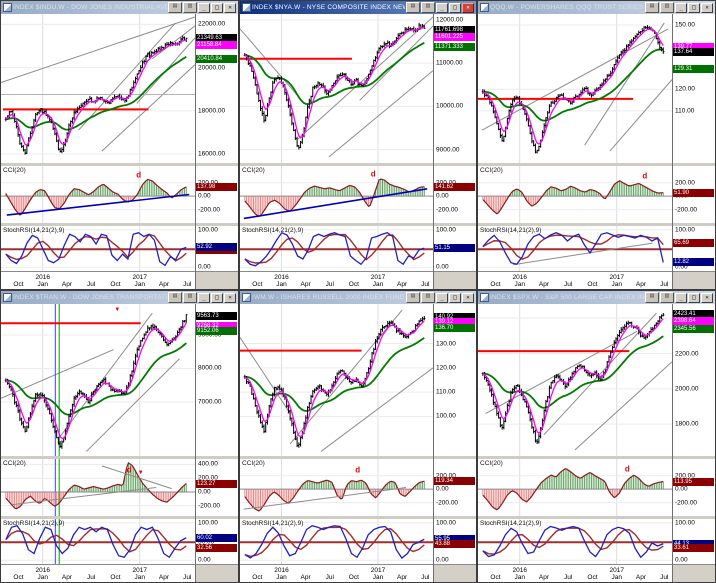 Image resolution: width=716 pixels, height=583 pixels. I want to click on axis-value-badge: 32.56, so click(216, 548).